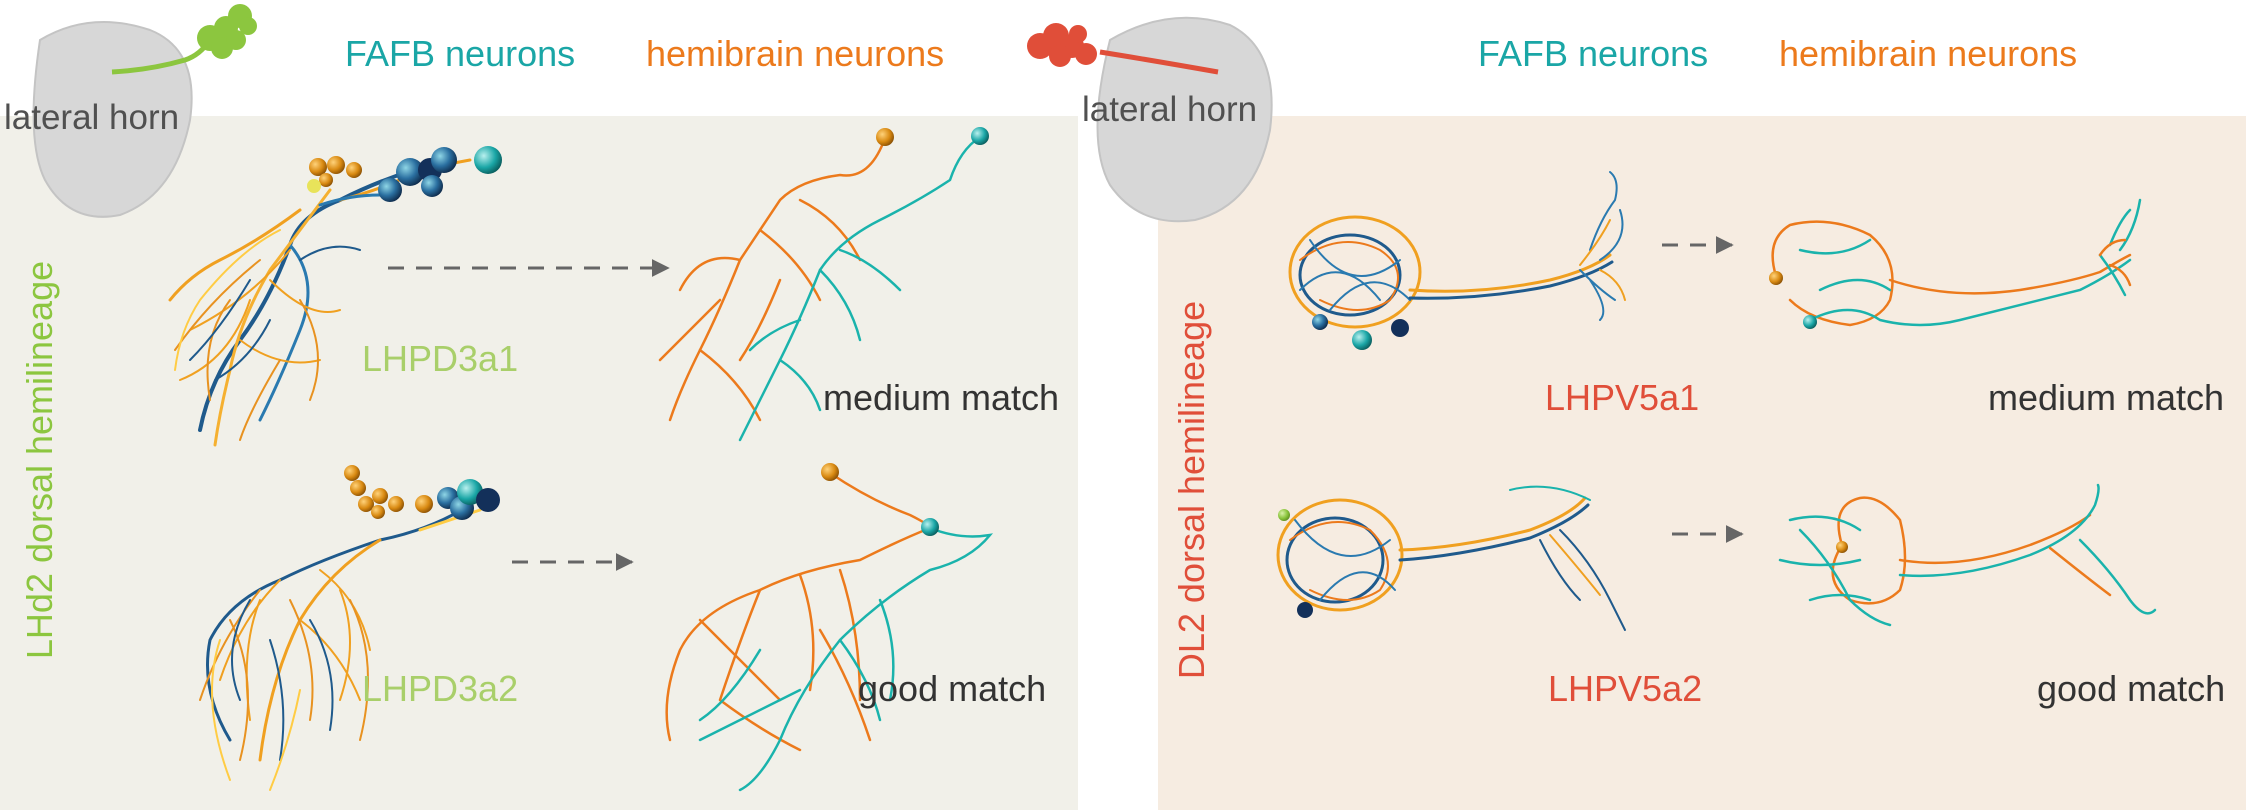 The image size is (2246, 810). Describe the element at coordinates (1967, 555) in the screenshot. I see `matched-pair-lhpv5a2` at that location.